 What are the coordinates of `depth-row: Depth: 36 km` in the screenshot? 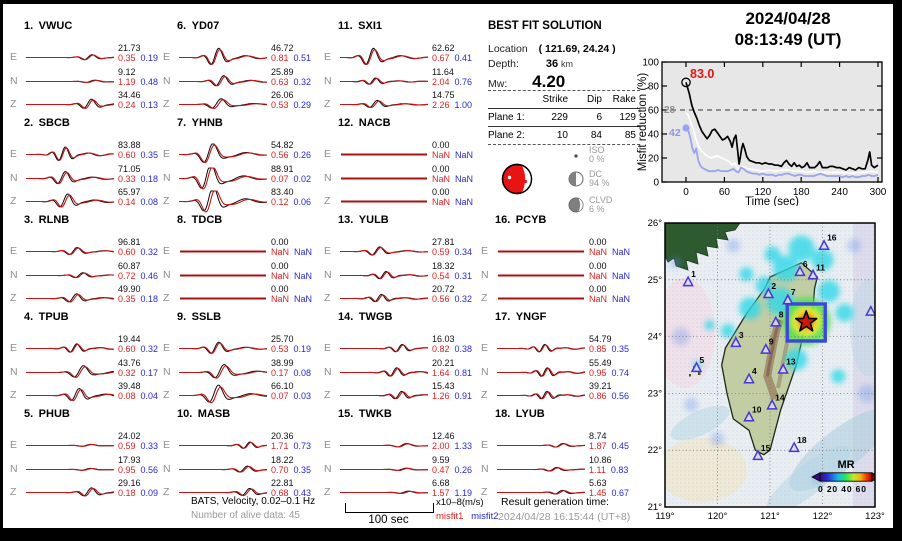 It's located at (530, 64).